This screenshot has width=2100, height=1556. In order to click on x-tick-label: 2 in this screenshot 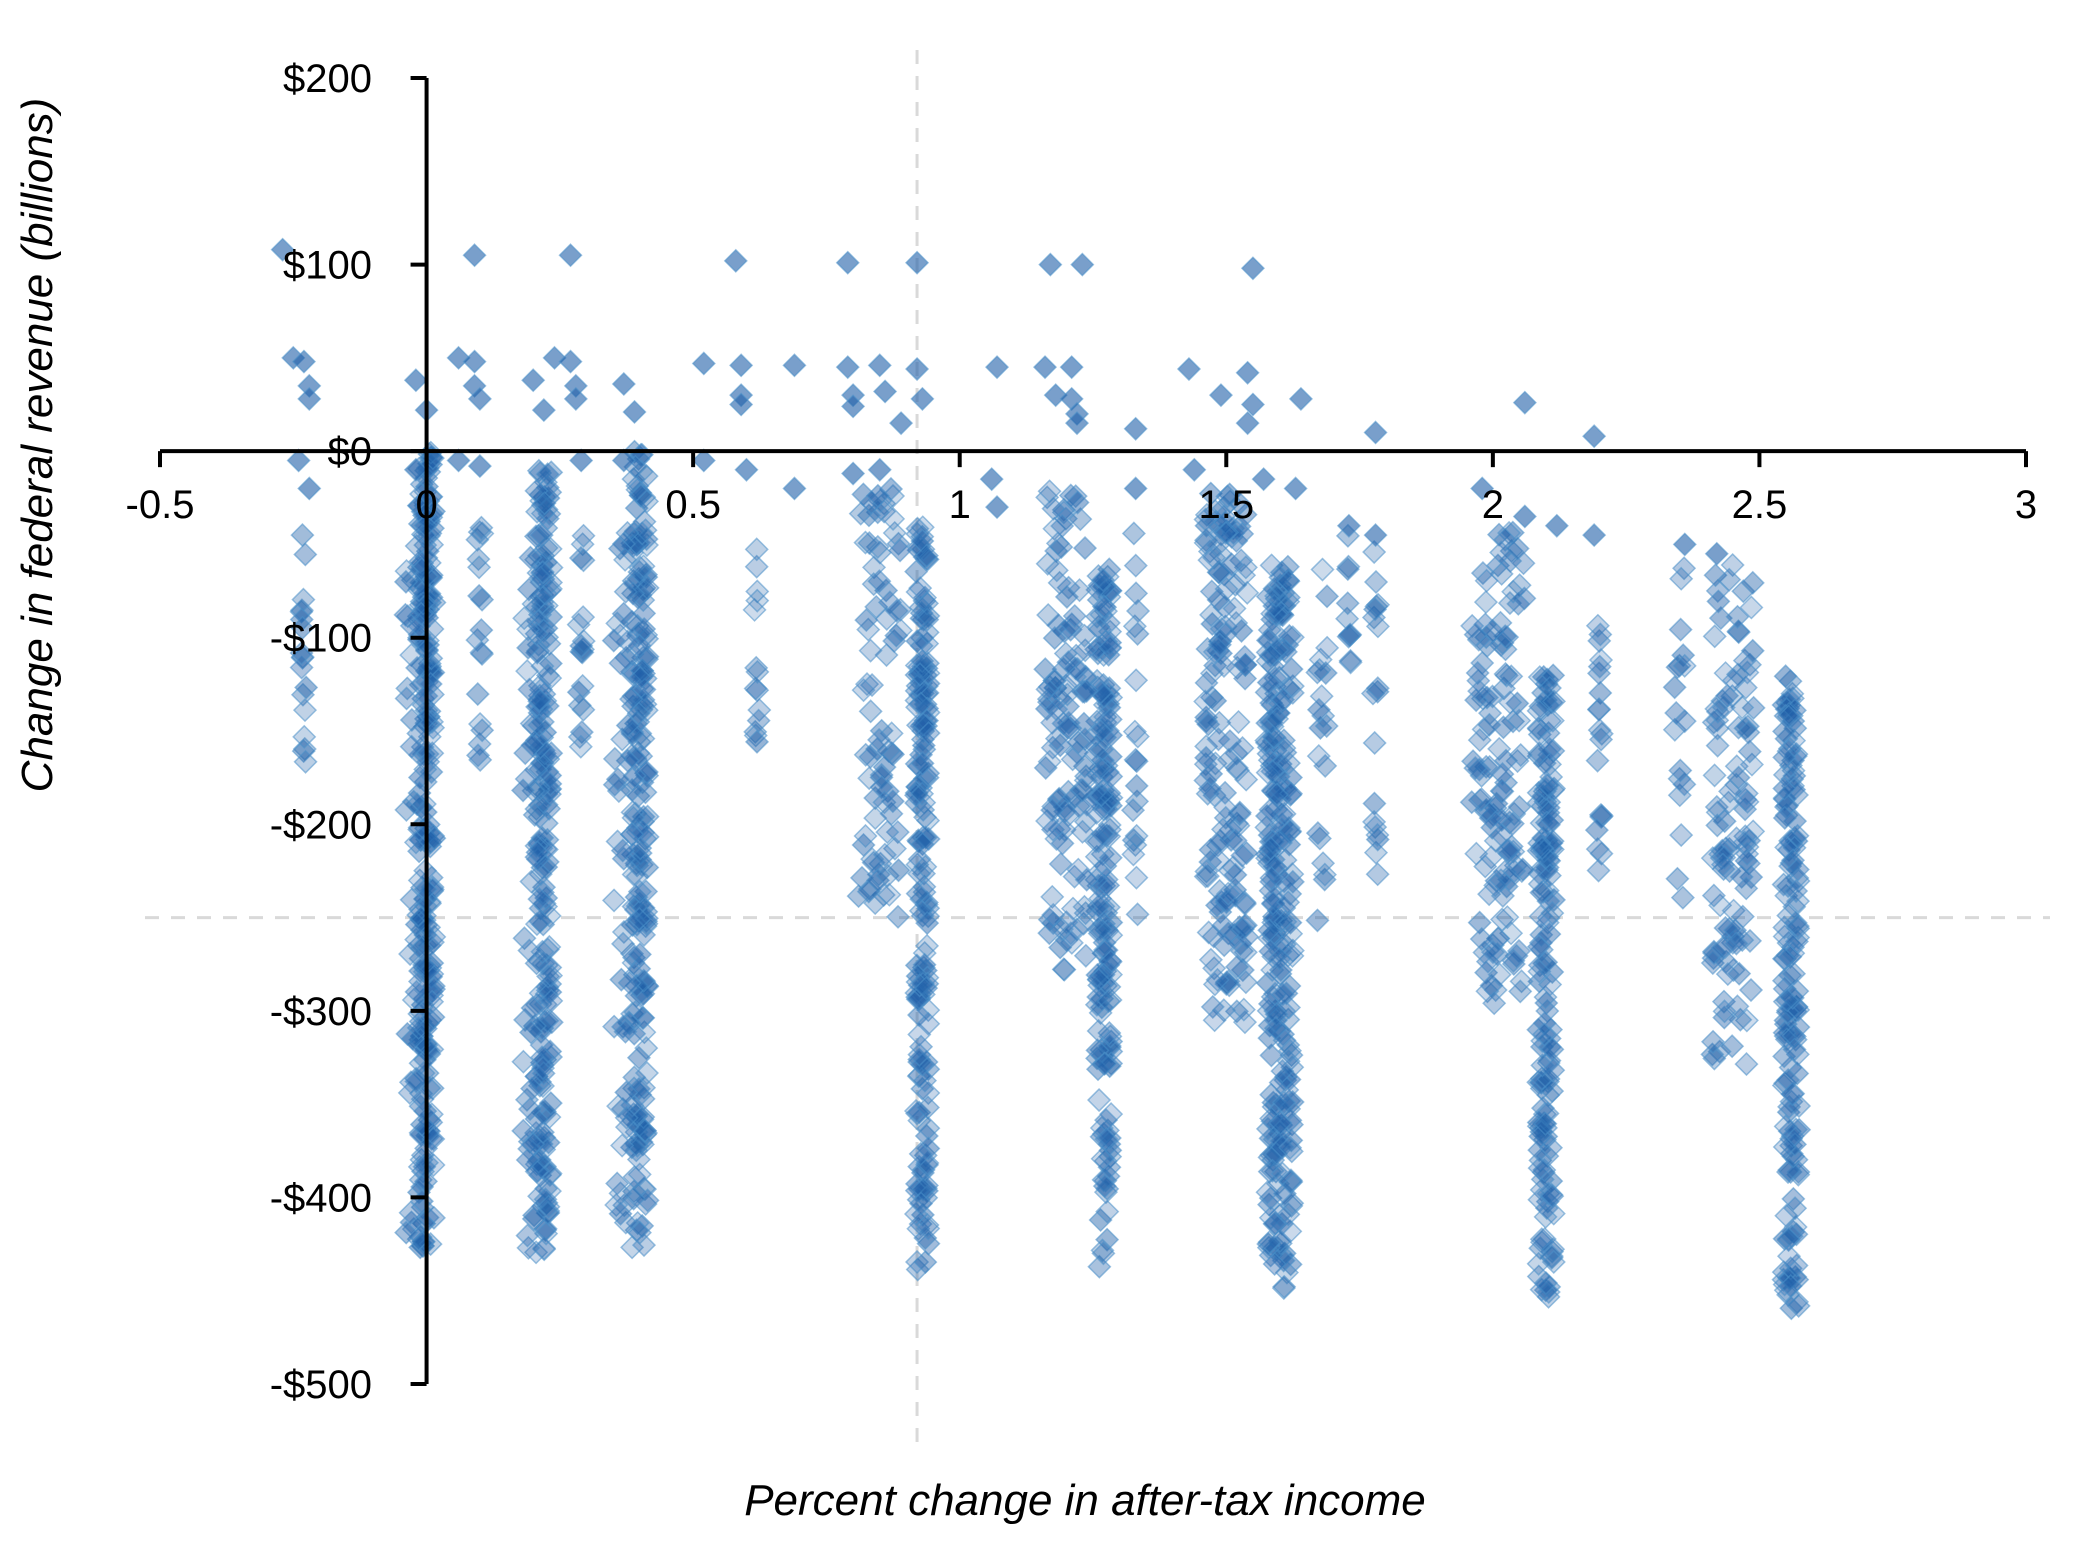, I will do `click(1493, 505)`.